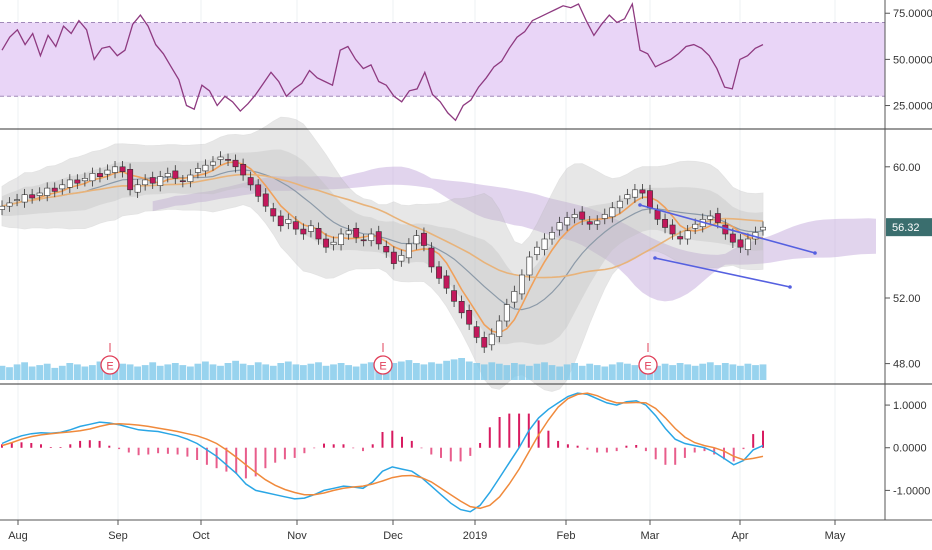 This screenshot has width=932, height=550. Describe the element at coordinates (727, 229) in the screenshot. I see `trendline-upper` at that location.